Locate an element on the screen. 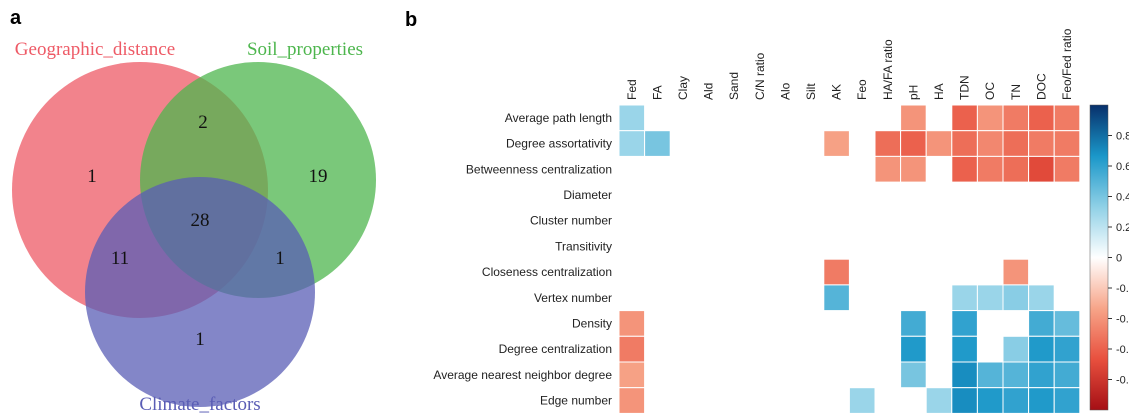 The image size is (1129, 416). region-count: 28 is located at coordinates (200, 220).